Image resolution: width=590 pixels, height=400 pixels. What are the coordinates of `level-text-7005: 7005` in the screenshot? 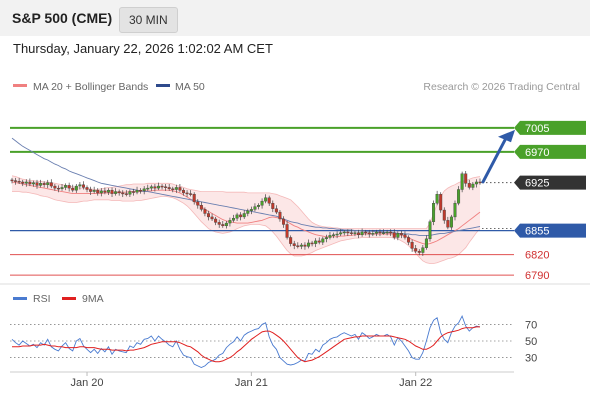 It's located at (537, 129).